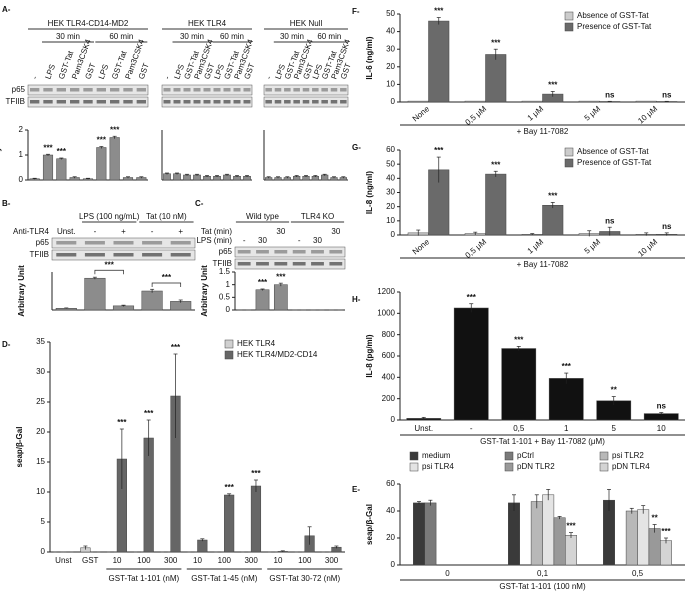 This screenshot has height=597, width=691. Describe the element at coordinates (306, 23) in the screenshot. I see `blot-title: HEK Null` at that location.